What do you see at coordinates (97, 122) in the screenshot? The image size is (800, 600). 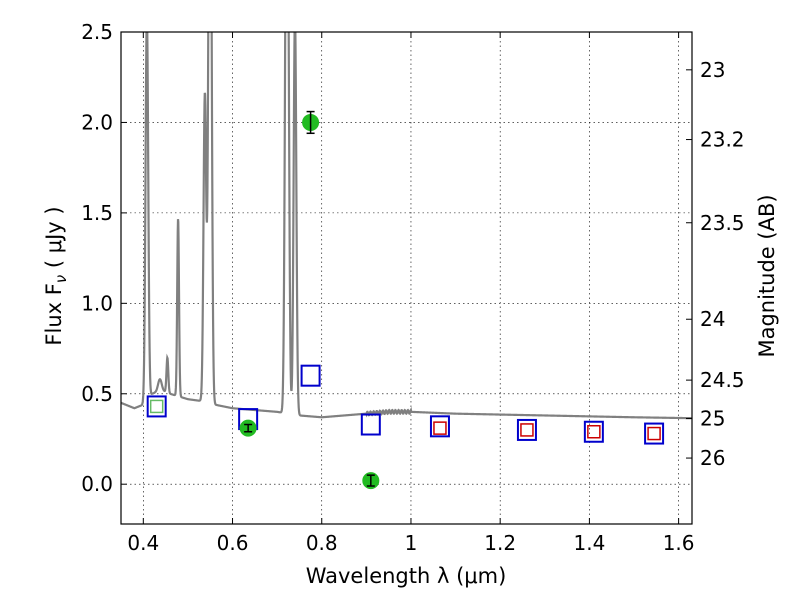 I see `y-tick-label: 2.0` at bounding box center [97, 122].